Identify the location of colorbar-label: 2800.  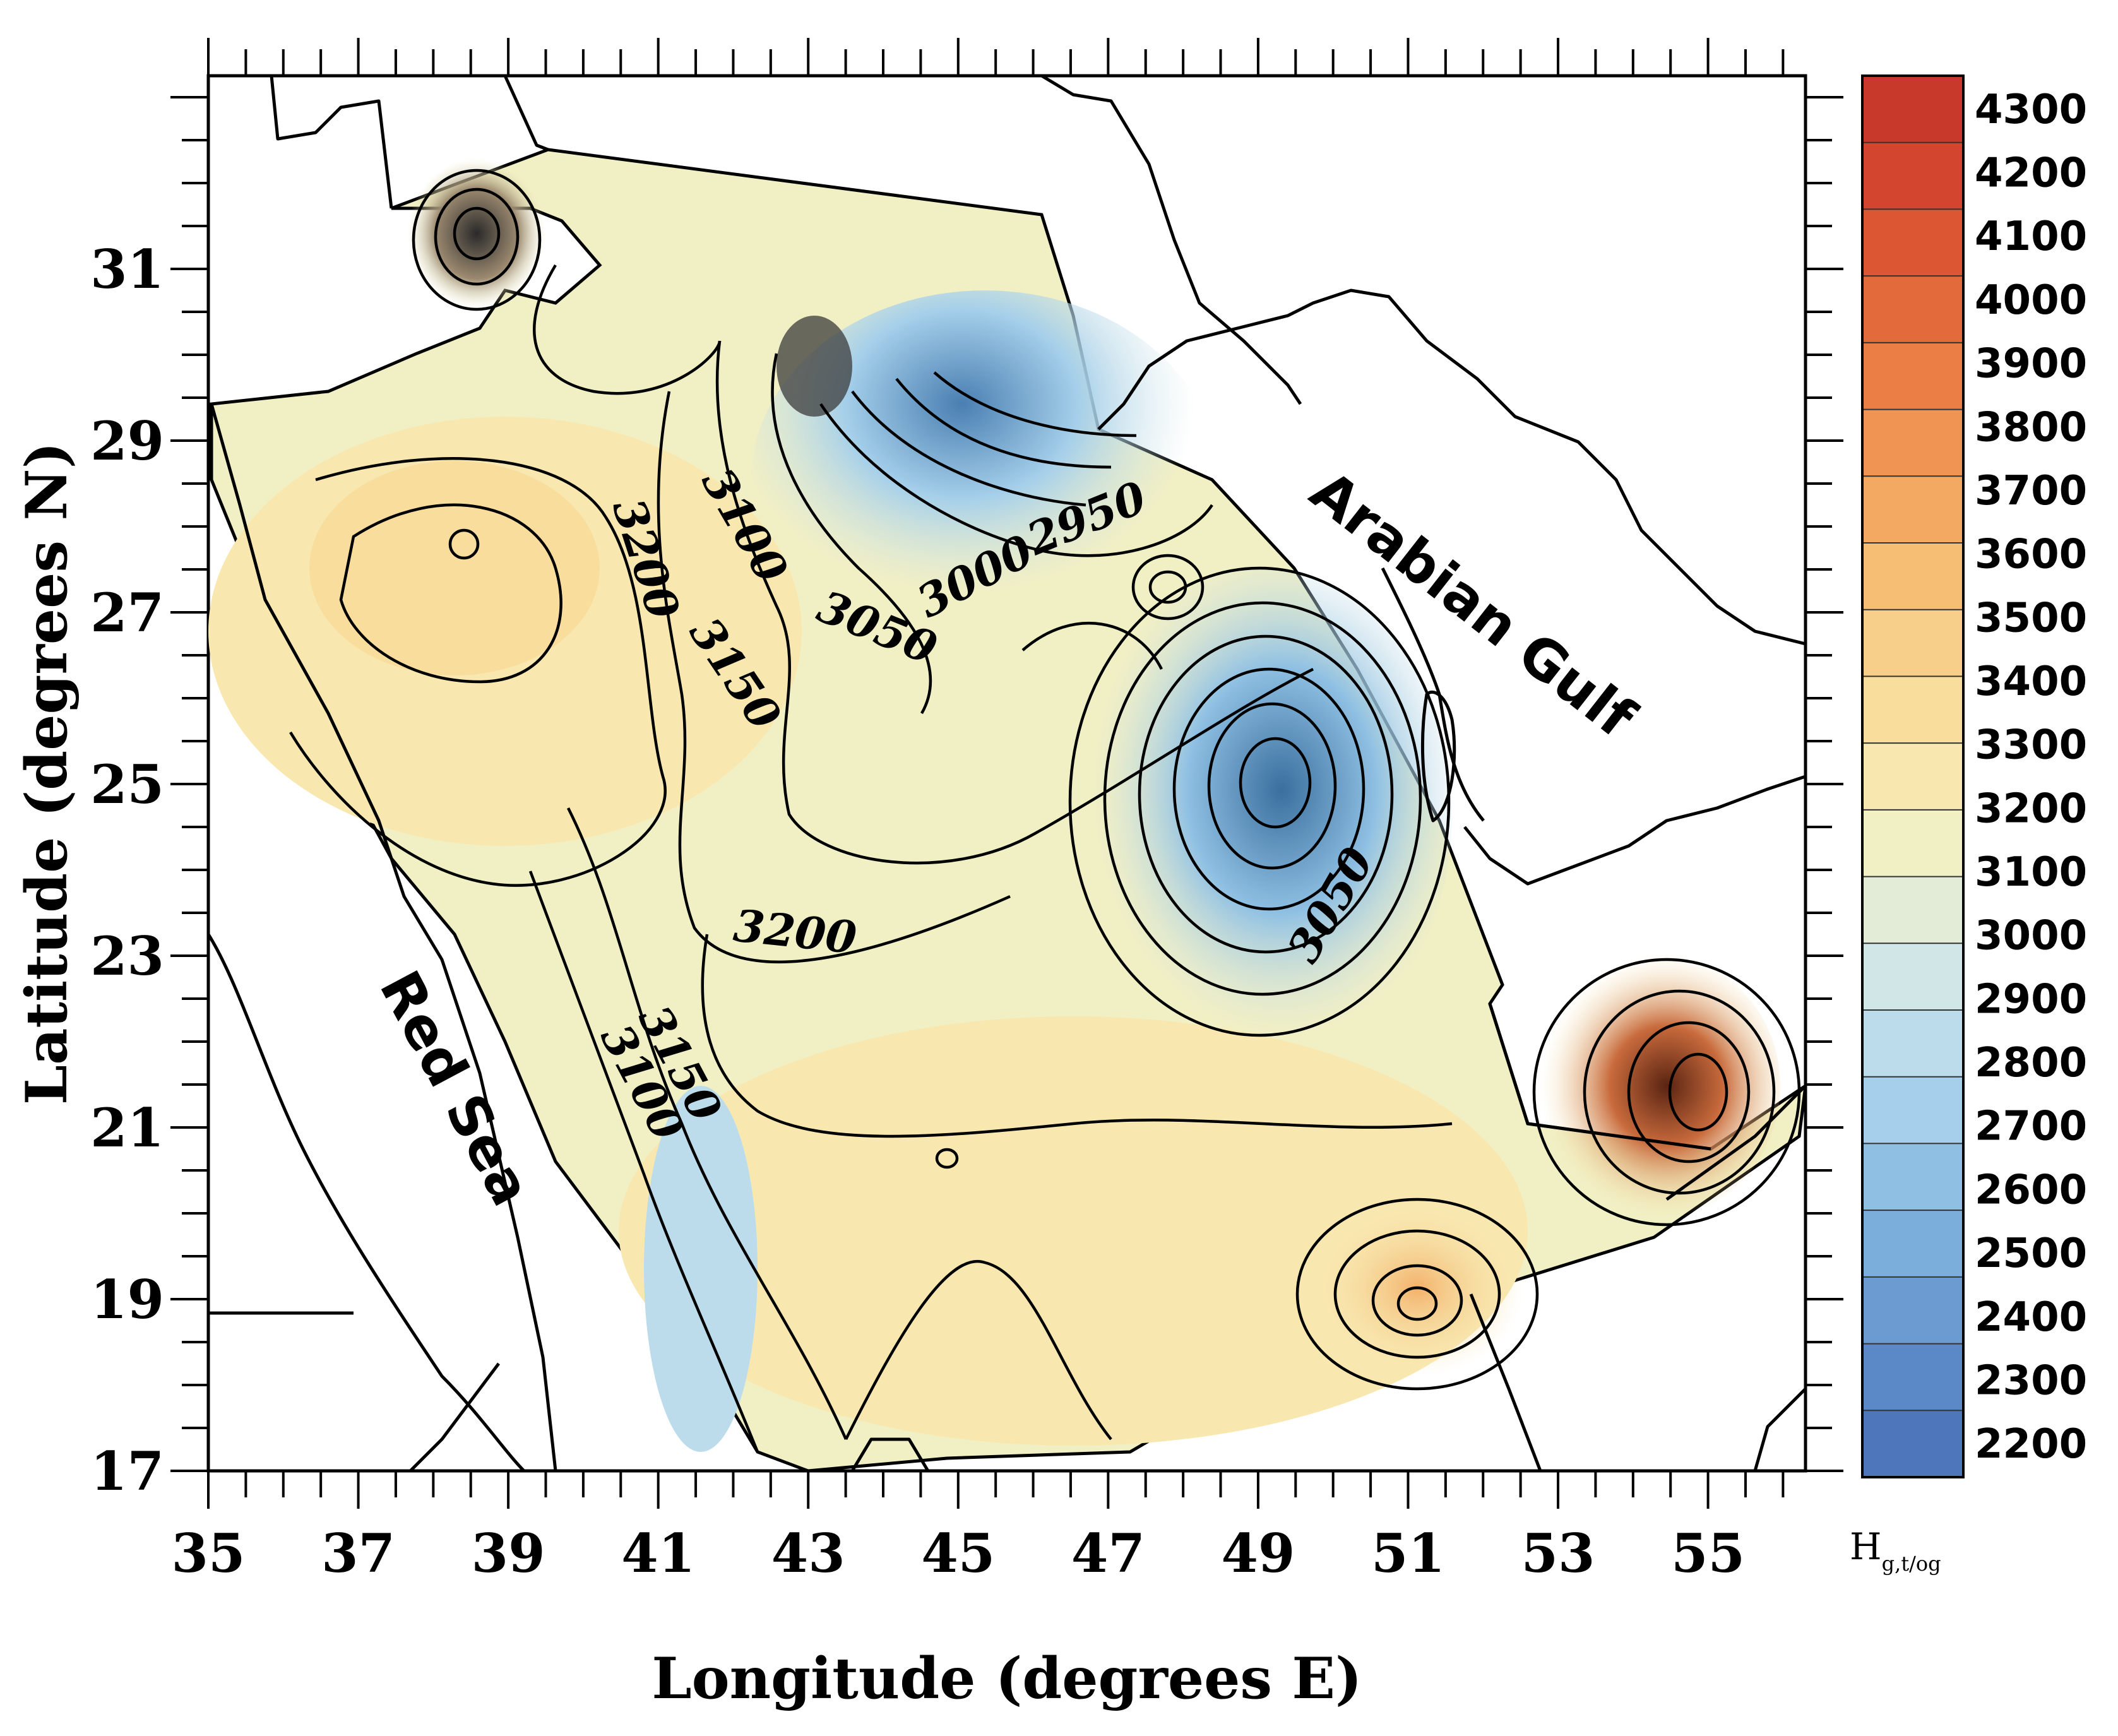
(2031, 1063).